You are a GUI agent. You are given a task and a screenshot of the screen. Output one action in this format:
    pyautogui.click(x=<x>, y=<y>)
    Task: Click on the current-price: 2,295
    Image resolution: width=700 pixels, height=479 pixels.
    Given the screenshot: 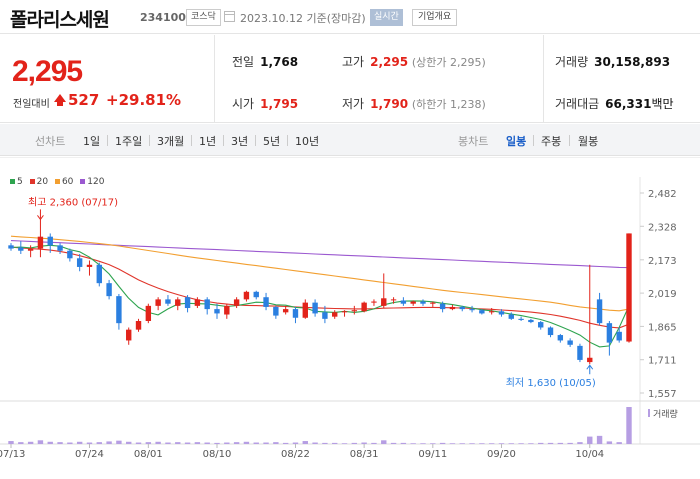 What is the action you would take?
    pyautogui.click(x=47, y=71)
    